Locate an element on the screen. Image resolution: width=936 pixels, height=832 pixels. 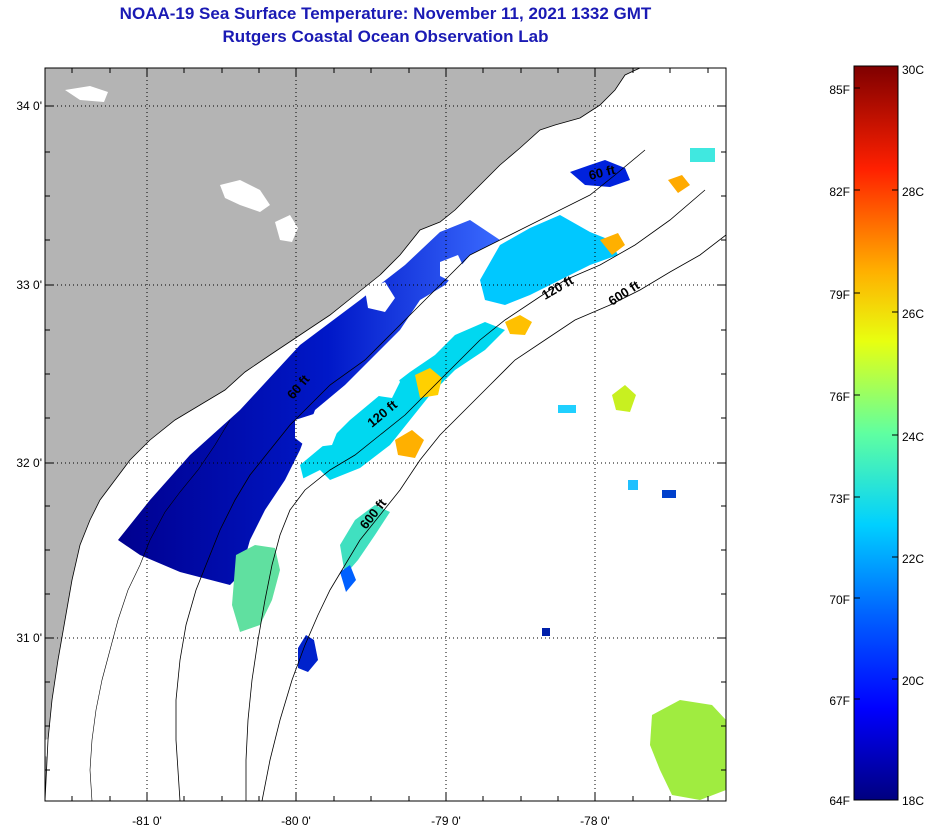
colorbar-label-c-1: 28C is located at coordinates (913, 192).